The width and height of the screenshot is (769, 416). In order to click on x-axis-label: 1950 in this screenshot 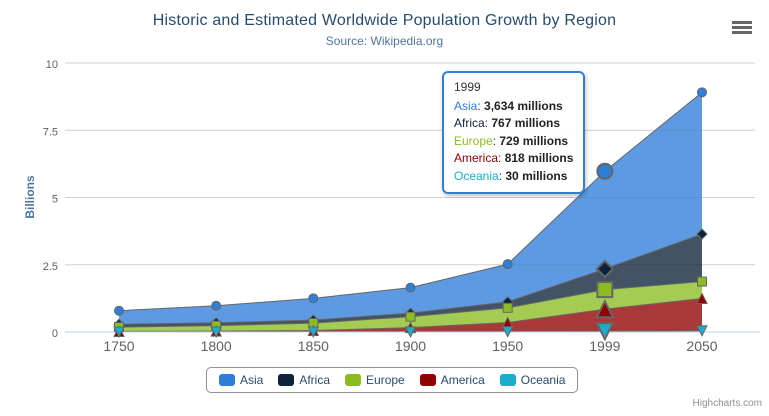, I will do `click(507, 346)`.